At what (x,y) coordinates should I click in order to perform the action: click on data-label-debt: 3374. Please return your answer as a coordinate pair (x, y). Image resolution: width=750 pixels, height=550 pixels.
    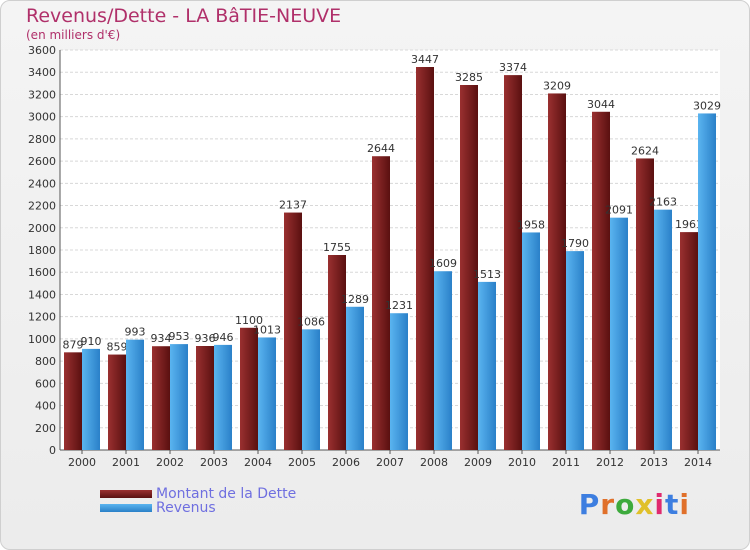
    Looking at the image, I should click on (513, 67).